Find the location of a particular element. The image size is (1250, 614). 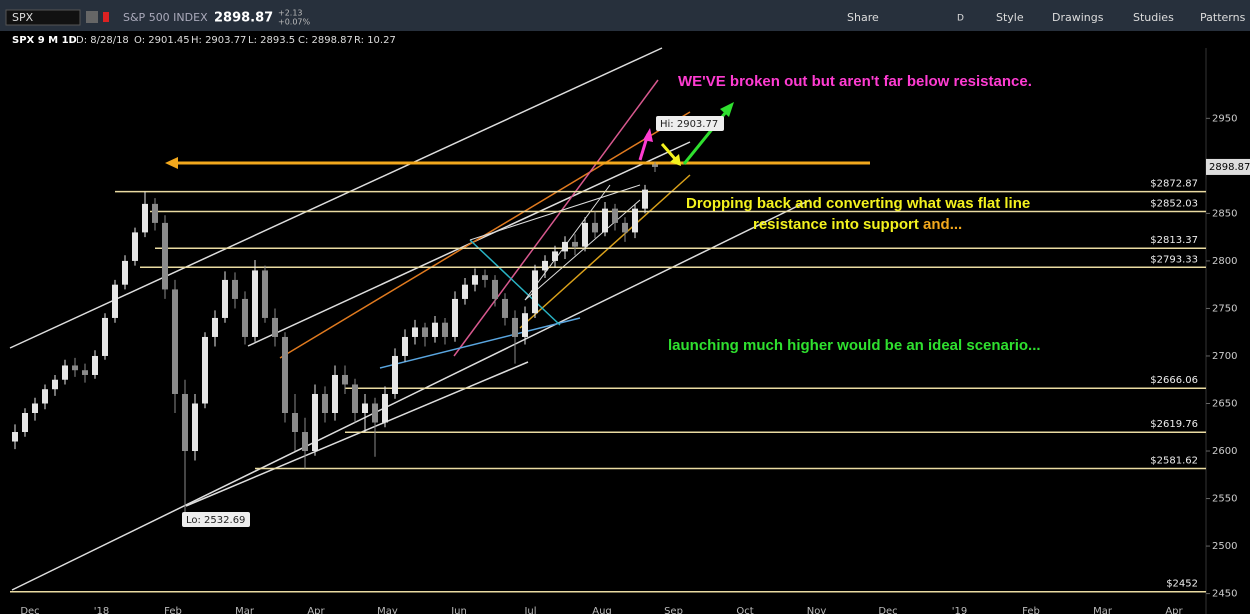

x-tick-label: Jul is located at coordinates (529, 610).